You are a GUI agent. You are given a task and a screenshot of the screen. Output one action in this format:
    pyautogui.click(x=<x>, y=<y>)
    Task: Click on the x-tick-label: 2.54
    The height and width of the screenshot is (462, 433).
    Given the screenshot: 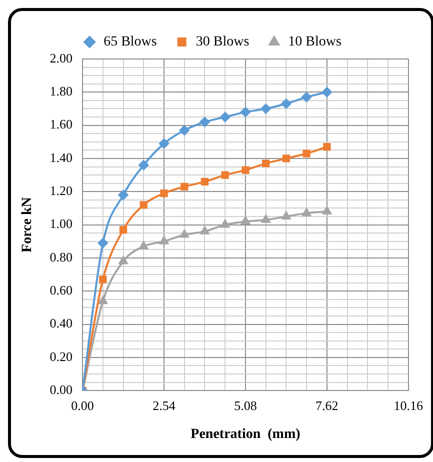 What is the action you would take?
    pyautogui.click(x=164, y=405)
    